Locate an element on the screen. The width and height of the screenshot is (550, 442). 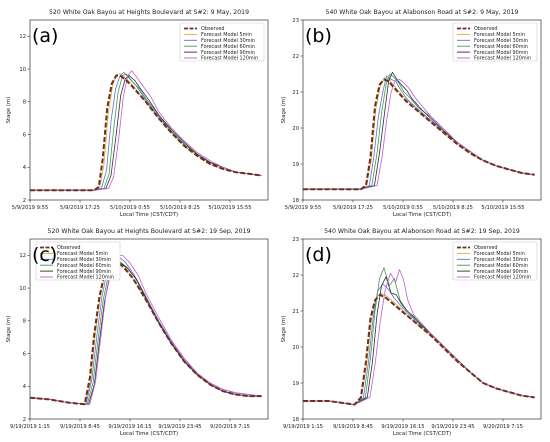
x-tick-label: 5/10/2019 15:55 is located at coordinates (502, 208).